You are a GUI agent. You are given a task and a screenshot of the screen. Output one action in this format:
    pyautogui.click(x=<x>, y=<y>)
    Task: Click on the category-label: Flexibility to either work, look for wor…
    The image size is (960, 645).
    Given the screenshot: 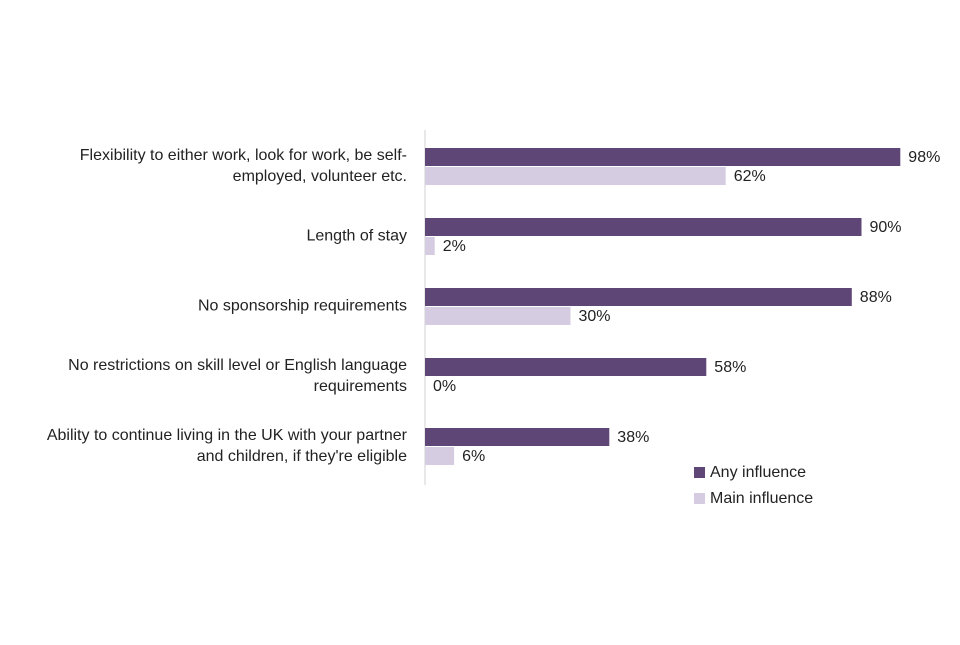 What is the action you would take?
    pyautogui.click(x=243, y=155)
    